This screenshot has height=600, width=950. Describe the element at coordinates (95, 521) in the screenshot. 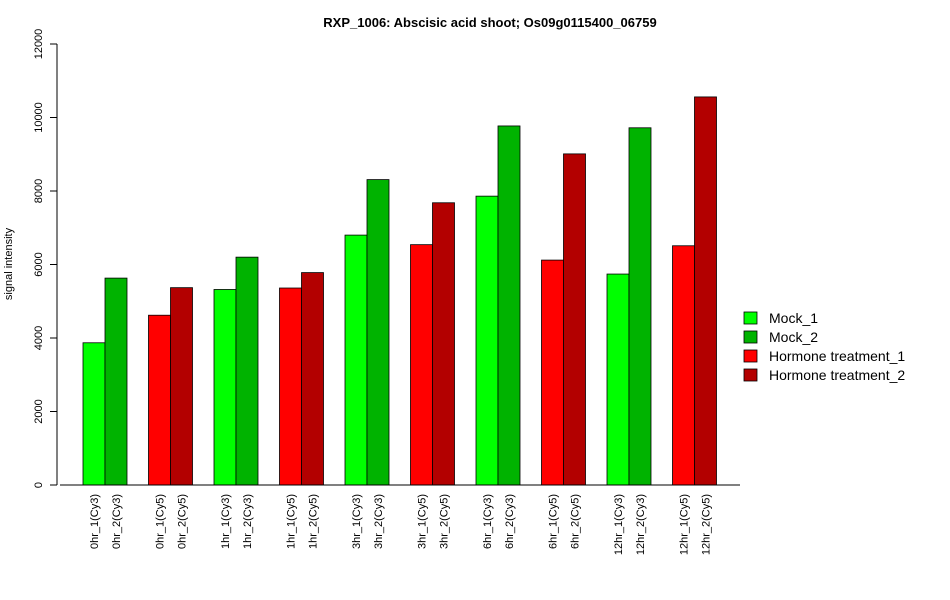

I see `x-tick-label: 0hr_1(Cy3)` at that location.